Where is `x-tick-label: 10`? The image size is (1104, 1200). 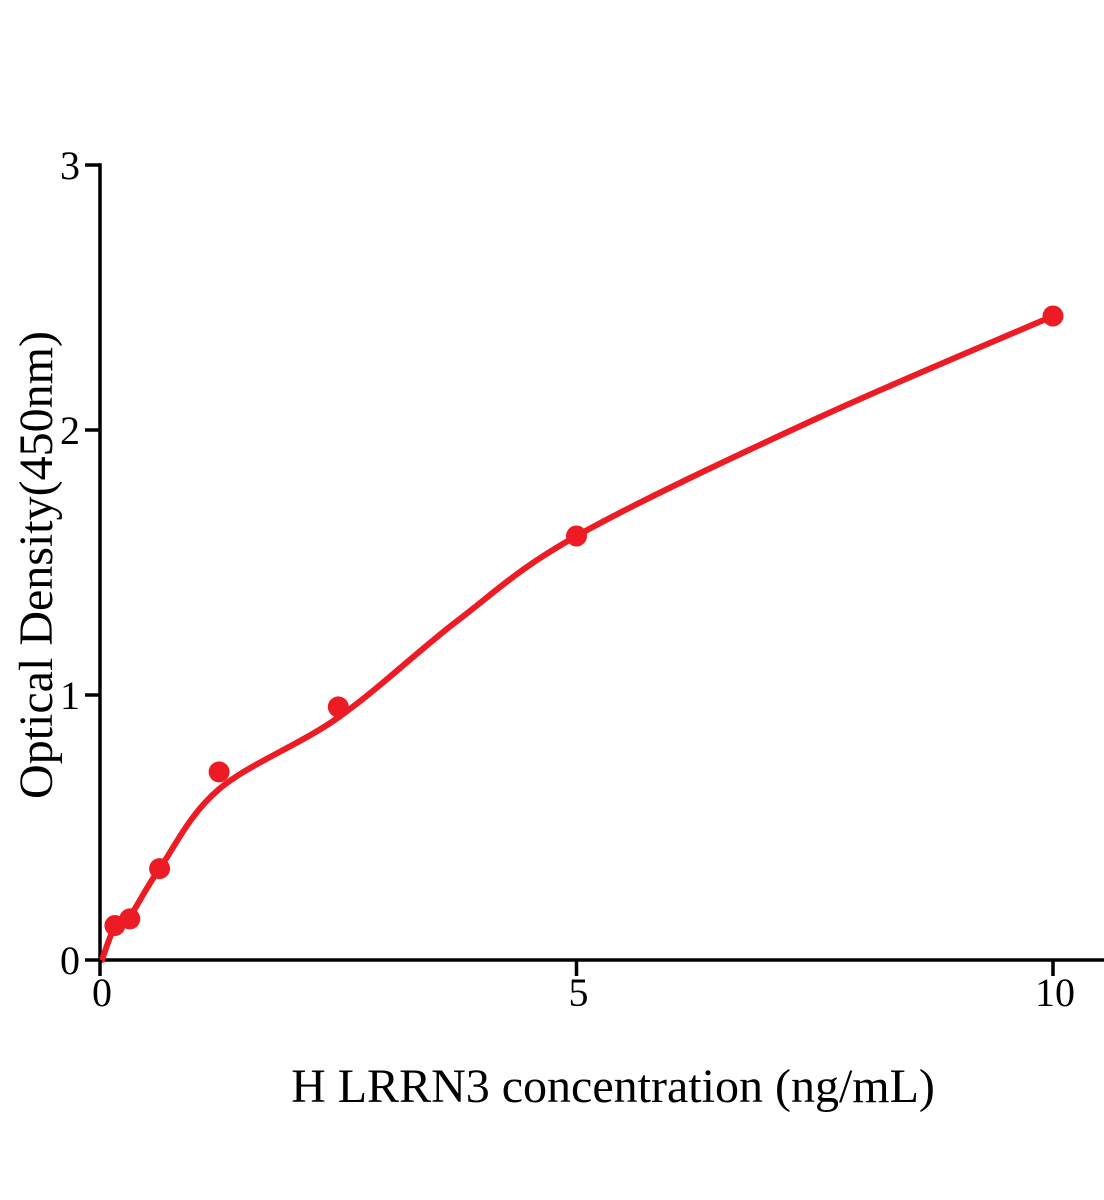
x-tick-label: 10 is located at coordinates (1055, 992).